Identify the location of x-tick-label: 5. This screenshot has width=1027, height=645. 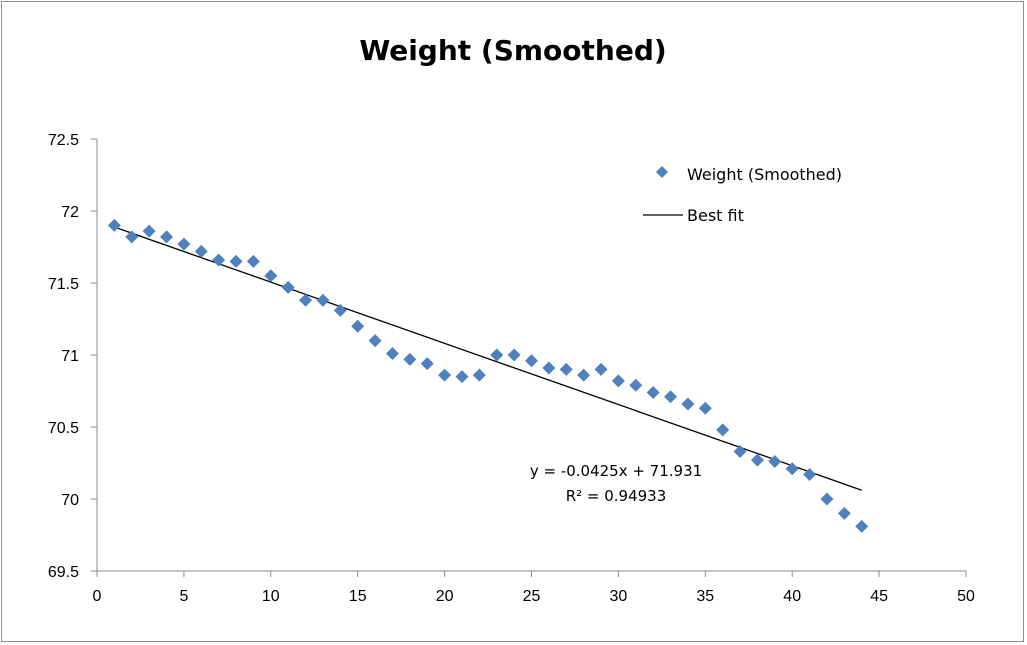
(183, 596).